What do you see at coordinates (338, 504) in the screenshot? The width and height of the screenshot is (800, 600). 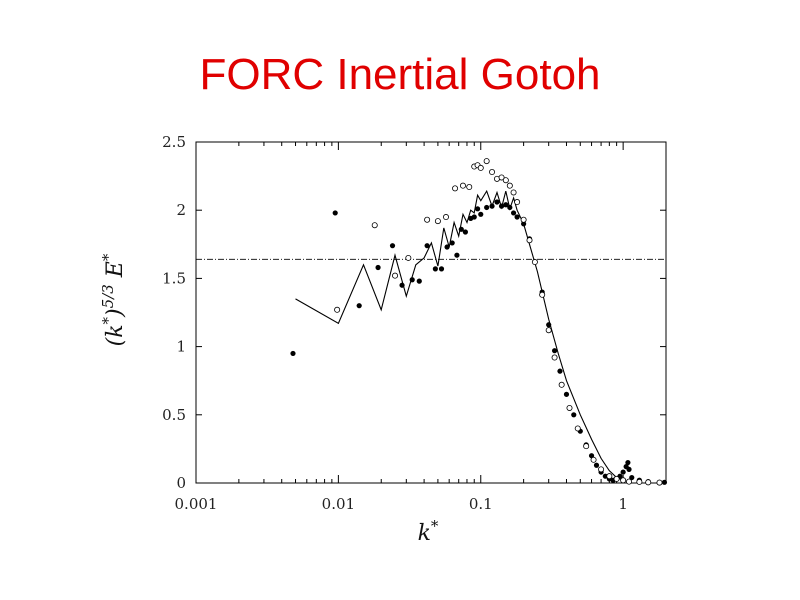 I see `x-tick-label: 0.01` at bounding box center [338, 504].